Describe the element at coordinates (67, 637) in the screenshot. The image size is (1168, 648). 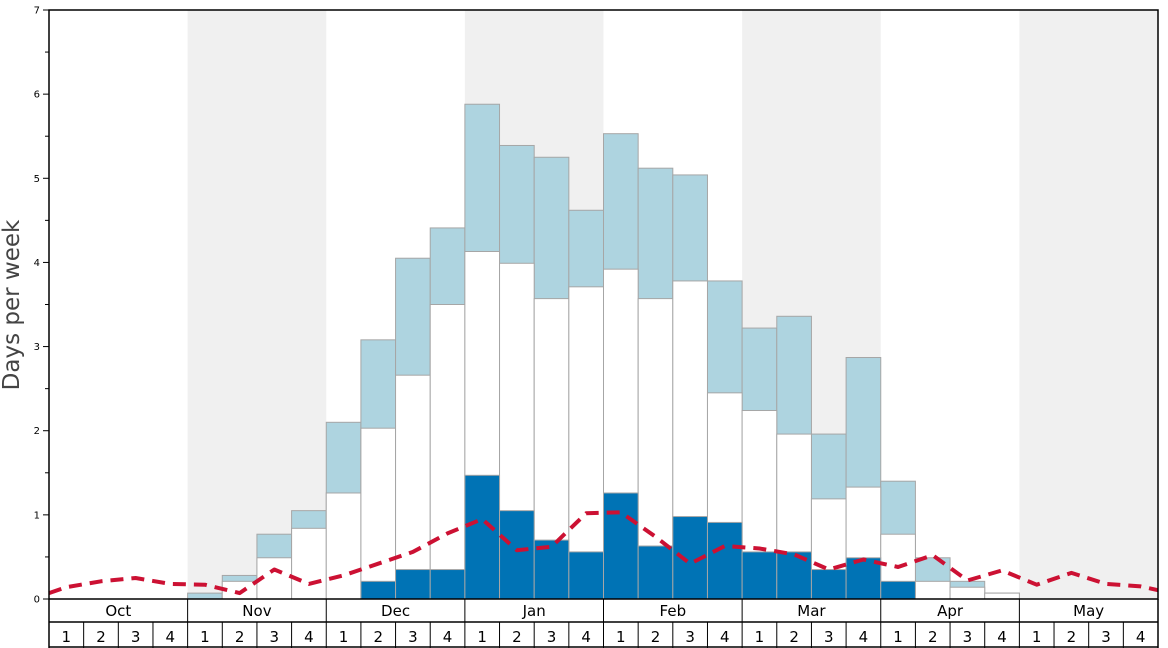
I see `week-label-oct-1: 1` at that location.